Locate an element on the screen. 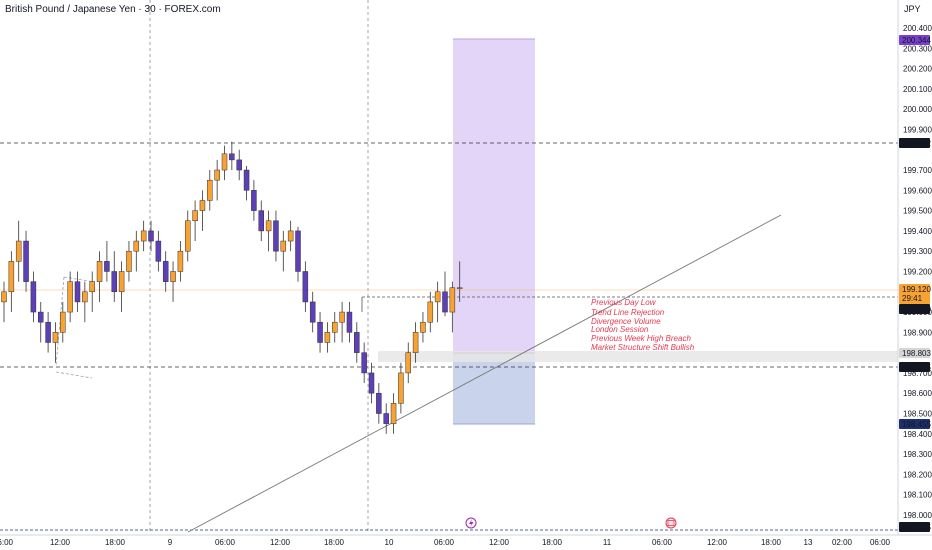  price-tick-label: 199.200 is located at coordinates (917, 271).